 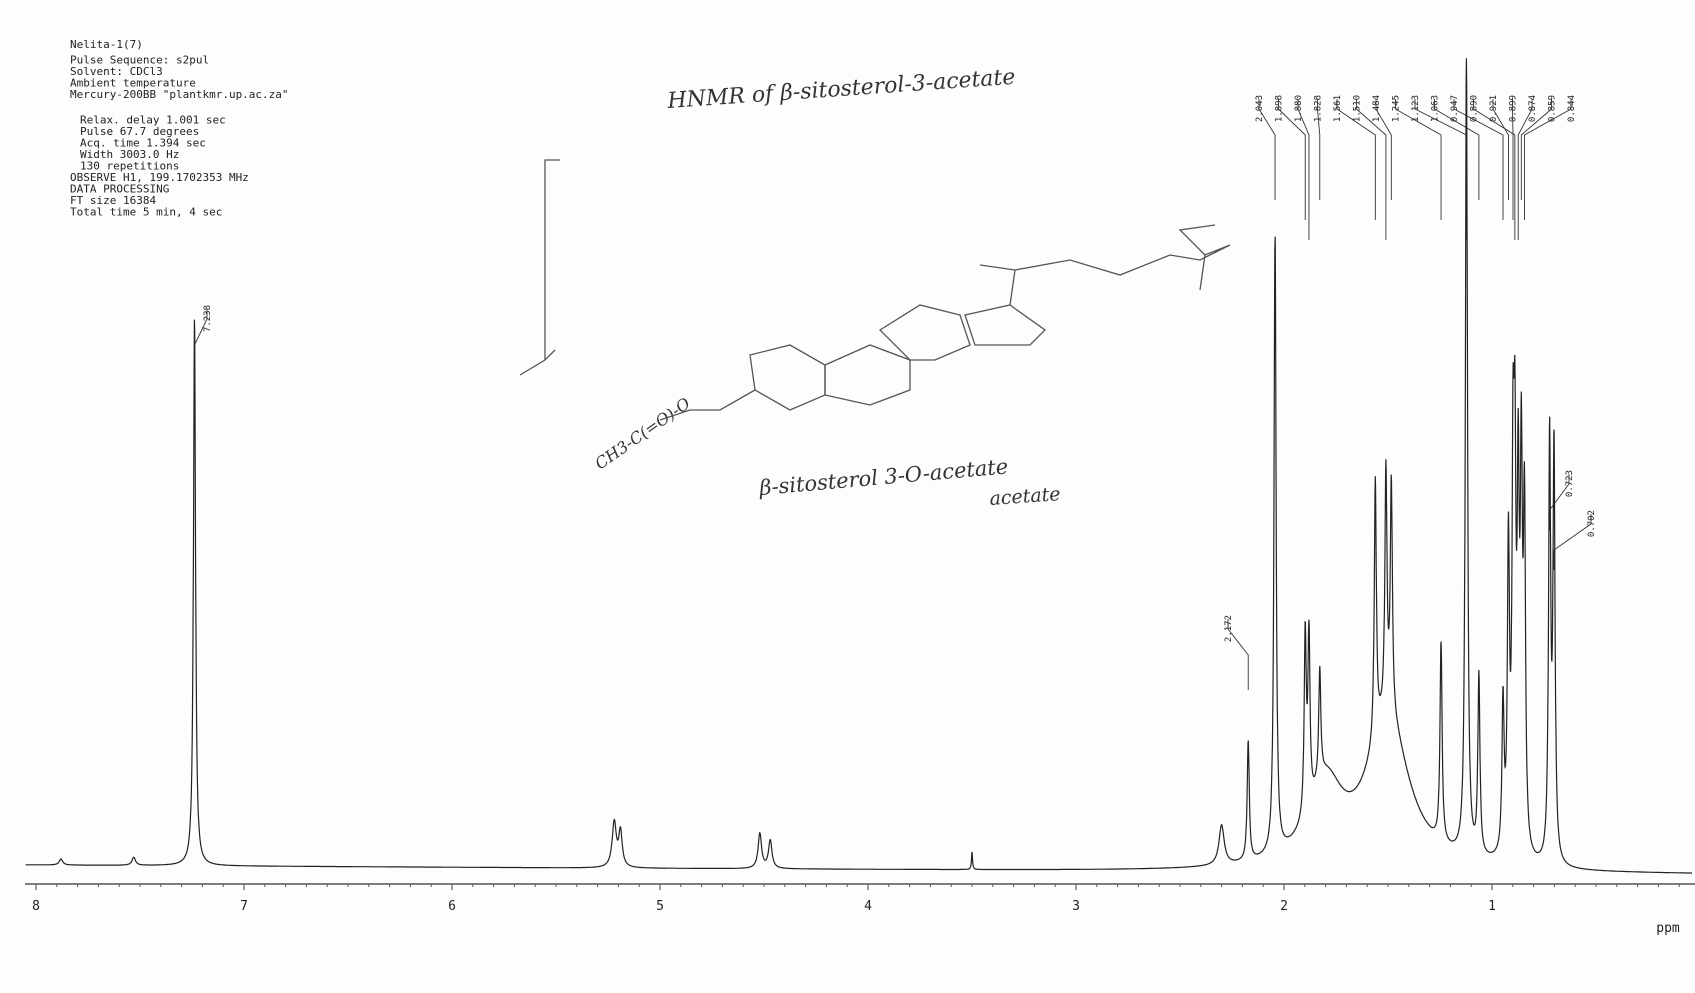 I want to click on handwritten-note: acetate, so click(x=1025, y=496).